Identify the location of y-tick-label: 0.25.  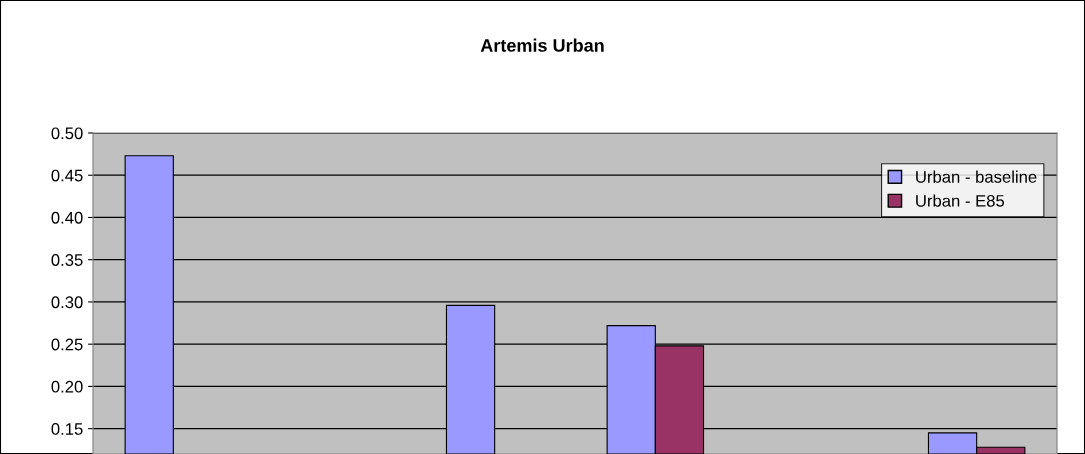
(67, 344).